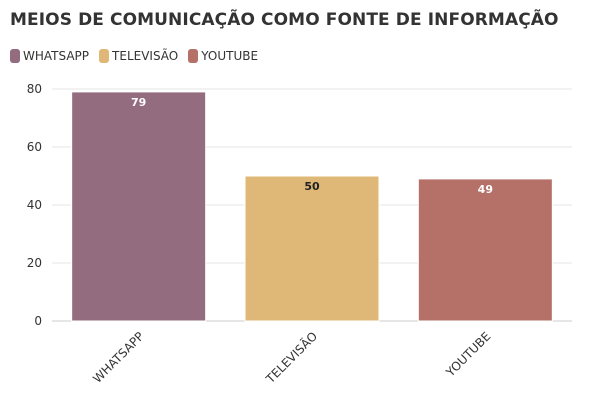 Image resolution: width=592 pixels, height=400 pixels. What do you see at coordinates (312, 248) in the screenshot?
I see `bar-televisão` at bounding box center [312, 248].